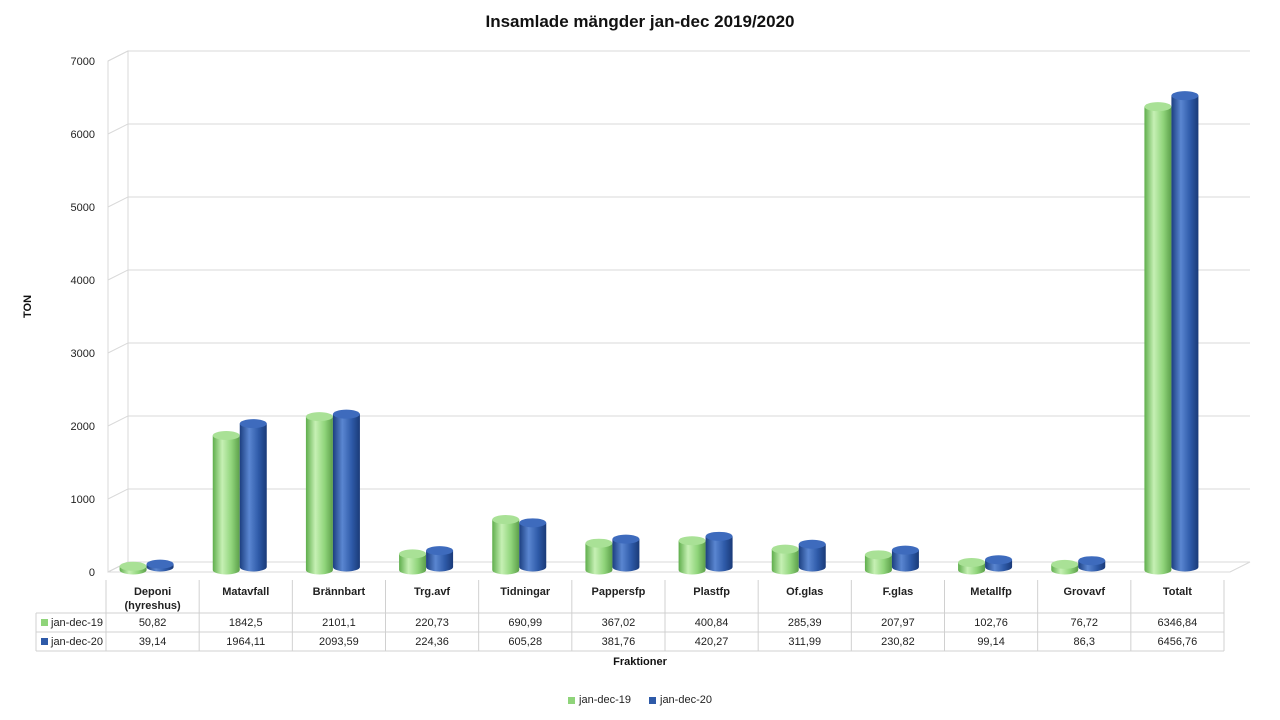  What do you see at coordinates (245, 642) in the screenshot?
I see `data-label: 1964,11` at bounding box center [245, 642].